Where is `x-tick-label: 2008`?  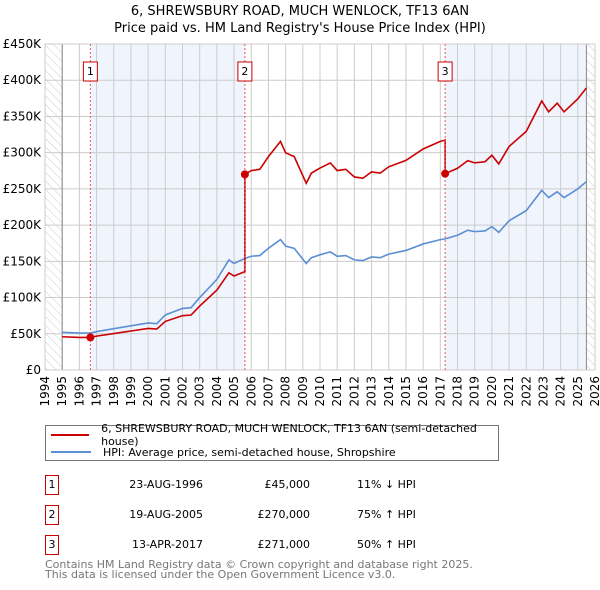 x-tick-label: 2008 is located at coordinates (286, 391).